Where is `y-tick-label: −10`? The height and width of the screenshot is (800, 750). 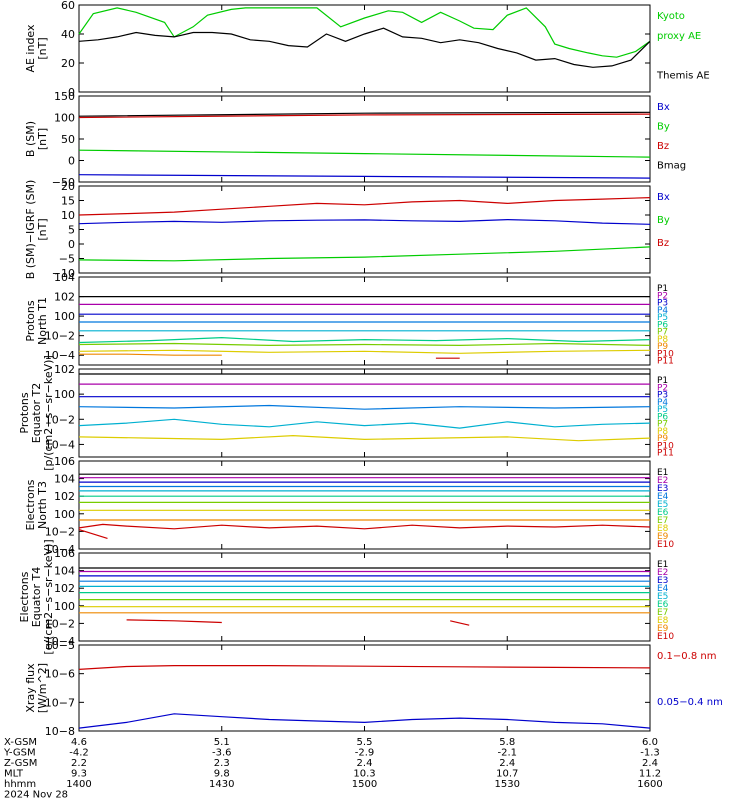
y-tick-label: −10 is located at coordinates (63, 273).